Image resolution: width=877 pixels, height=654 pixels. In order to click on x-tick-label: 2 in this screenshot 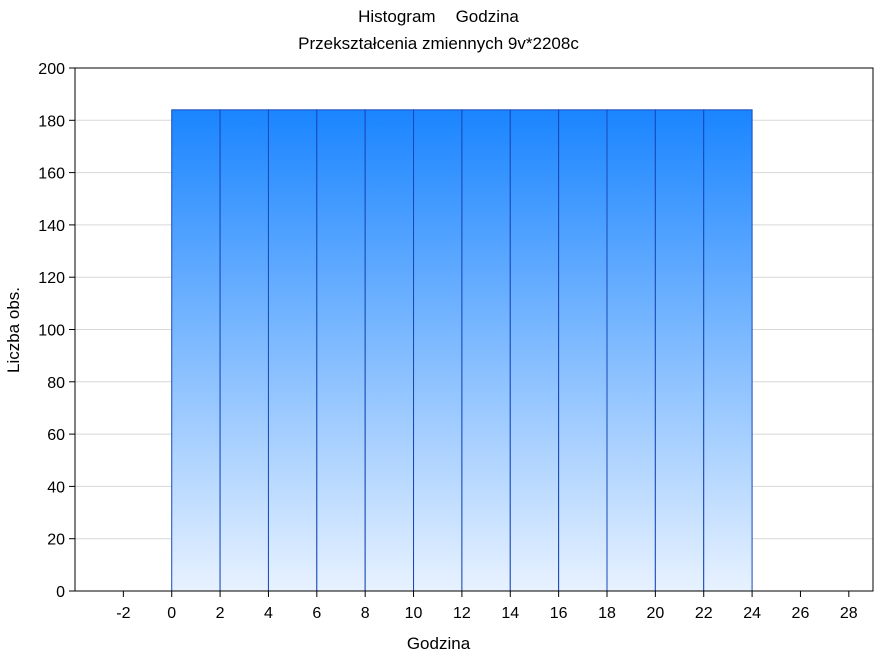, I will do `click(220, 613)`.